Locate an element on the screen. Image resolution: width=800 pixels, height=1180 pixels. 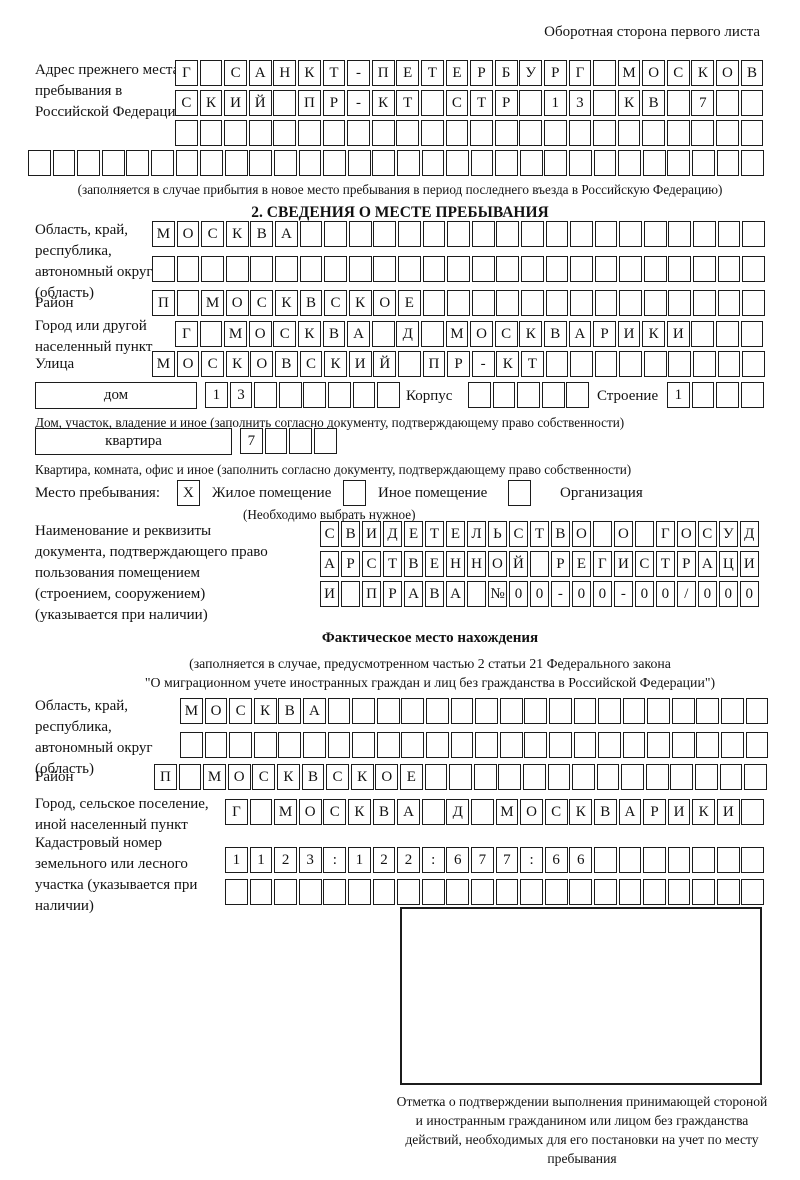
char-box: 7 is located at coordinates (507, 860).